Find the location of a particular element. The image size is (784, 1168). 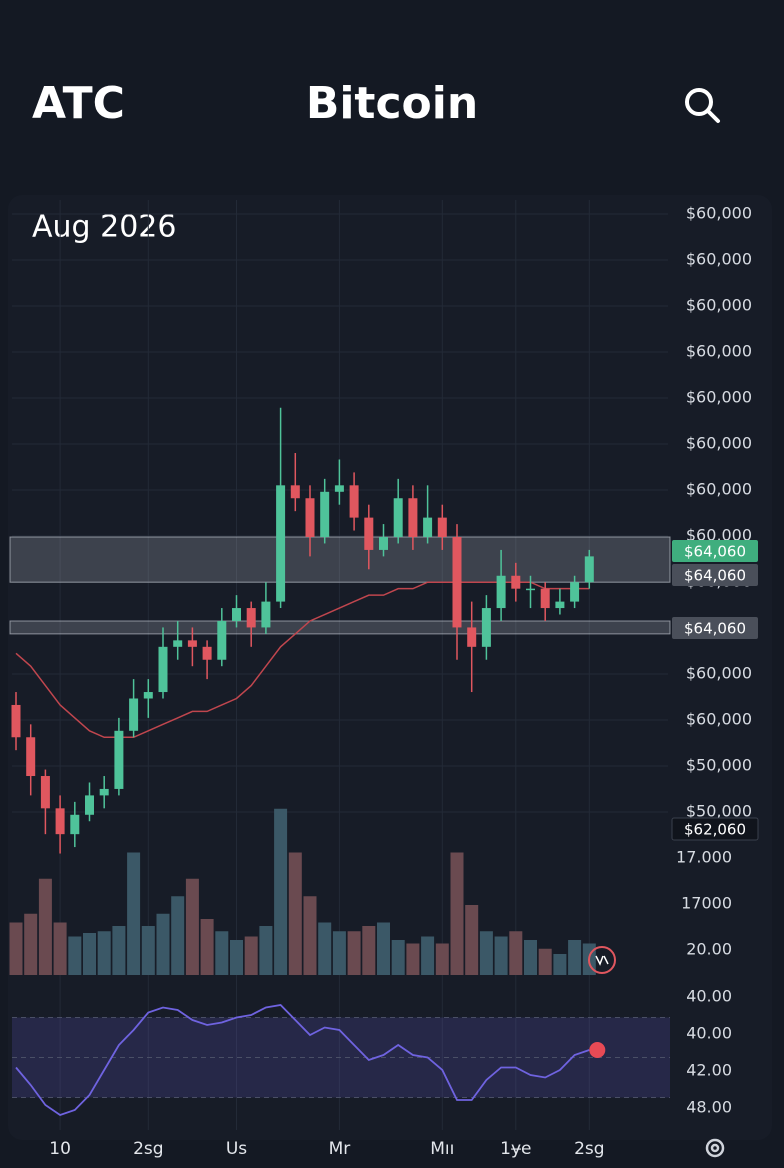

x-tick-label: Mr is located at coordinates (340, 1149).